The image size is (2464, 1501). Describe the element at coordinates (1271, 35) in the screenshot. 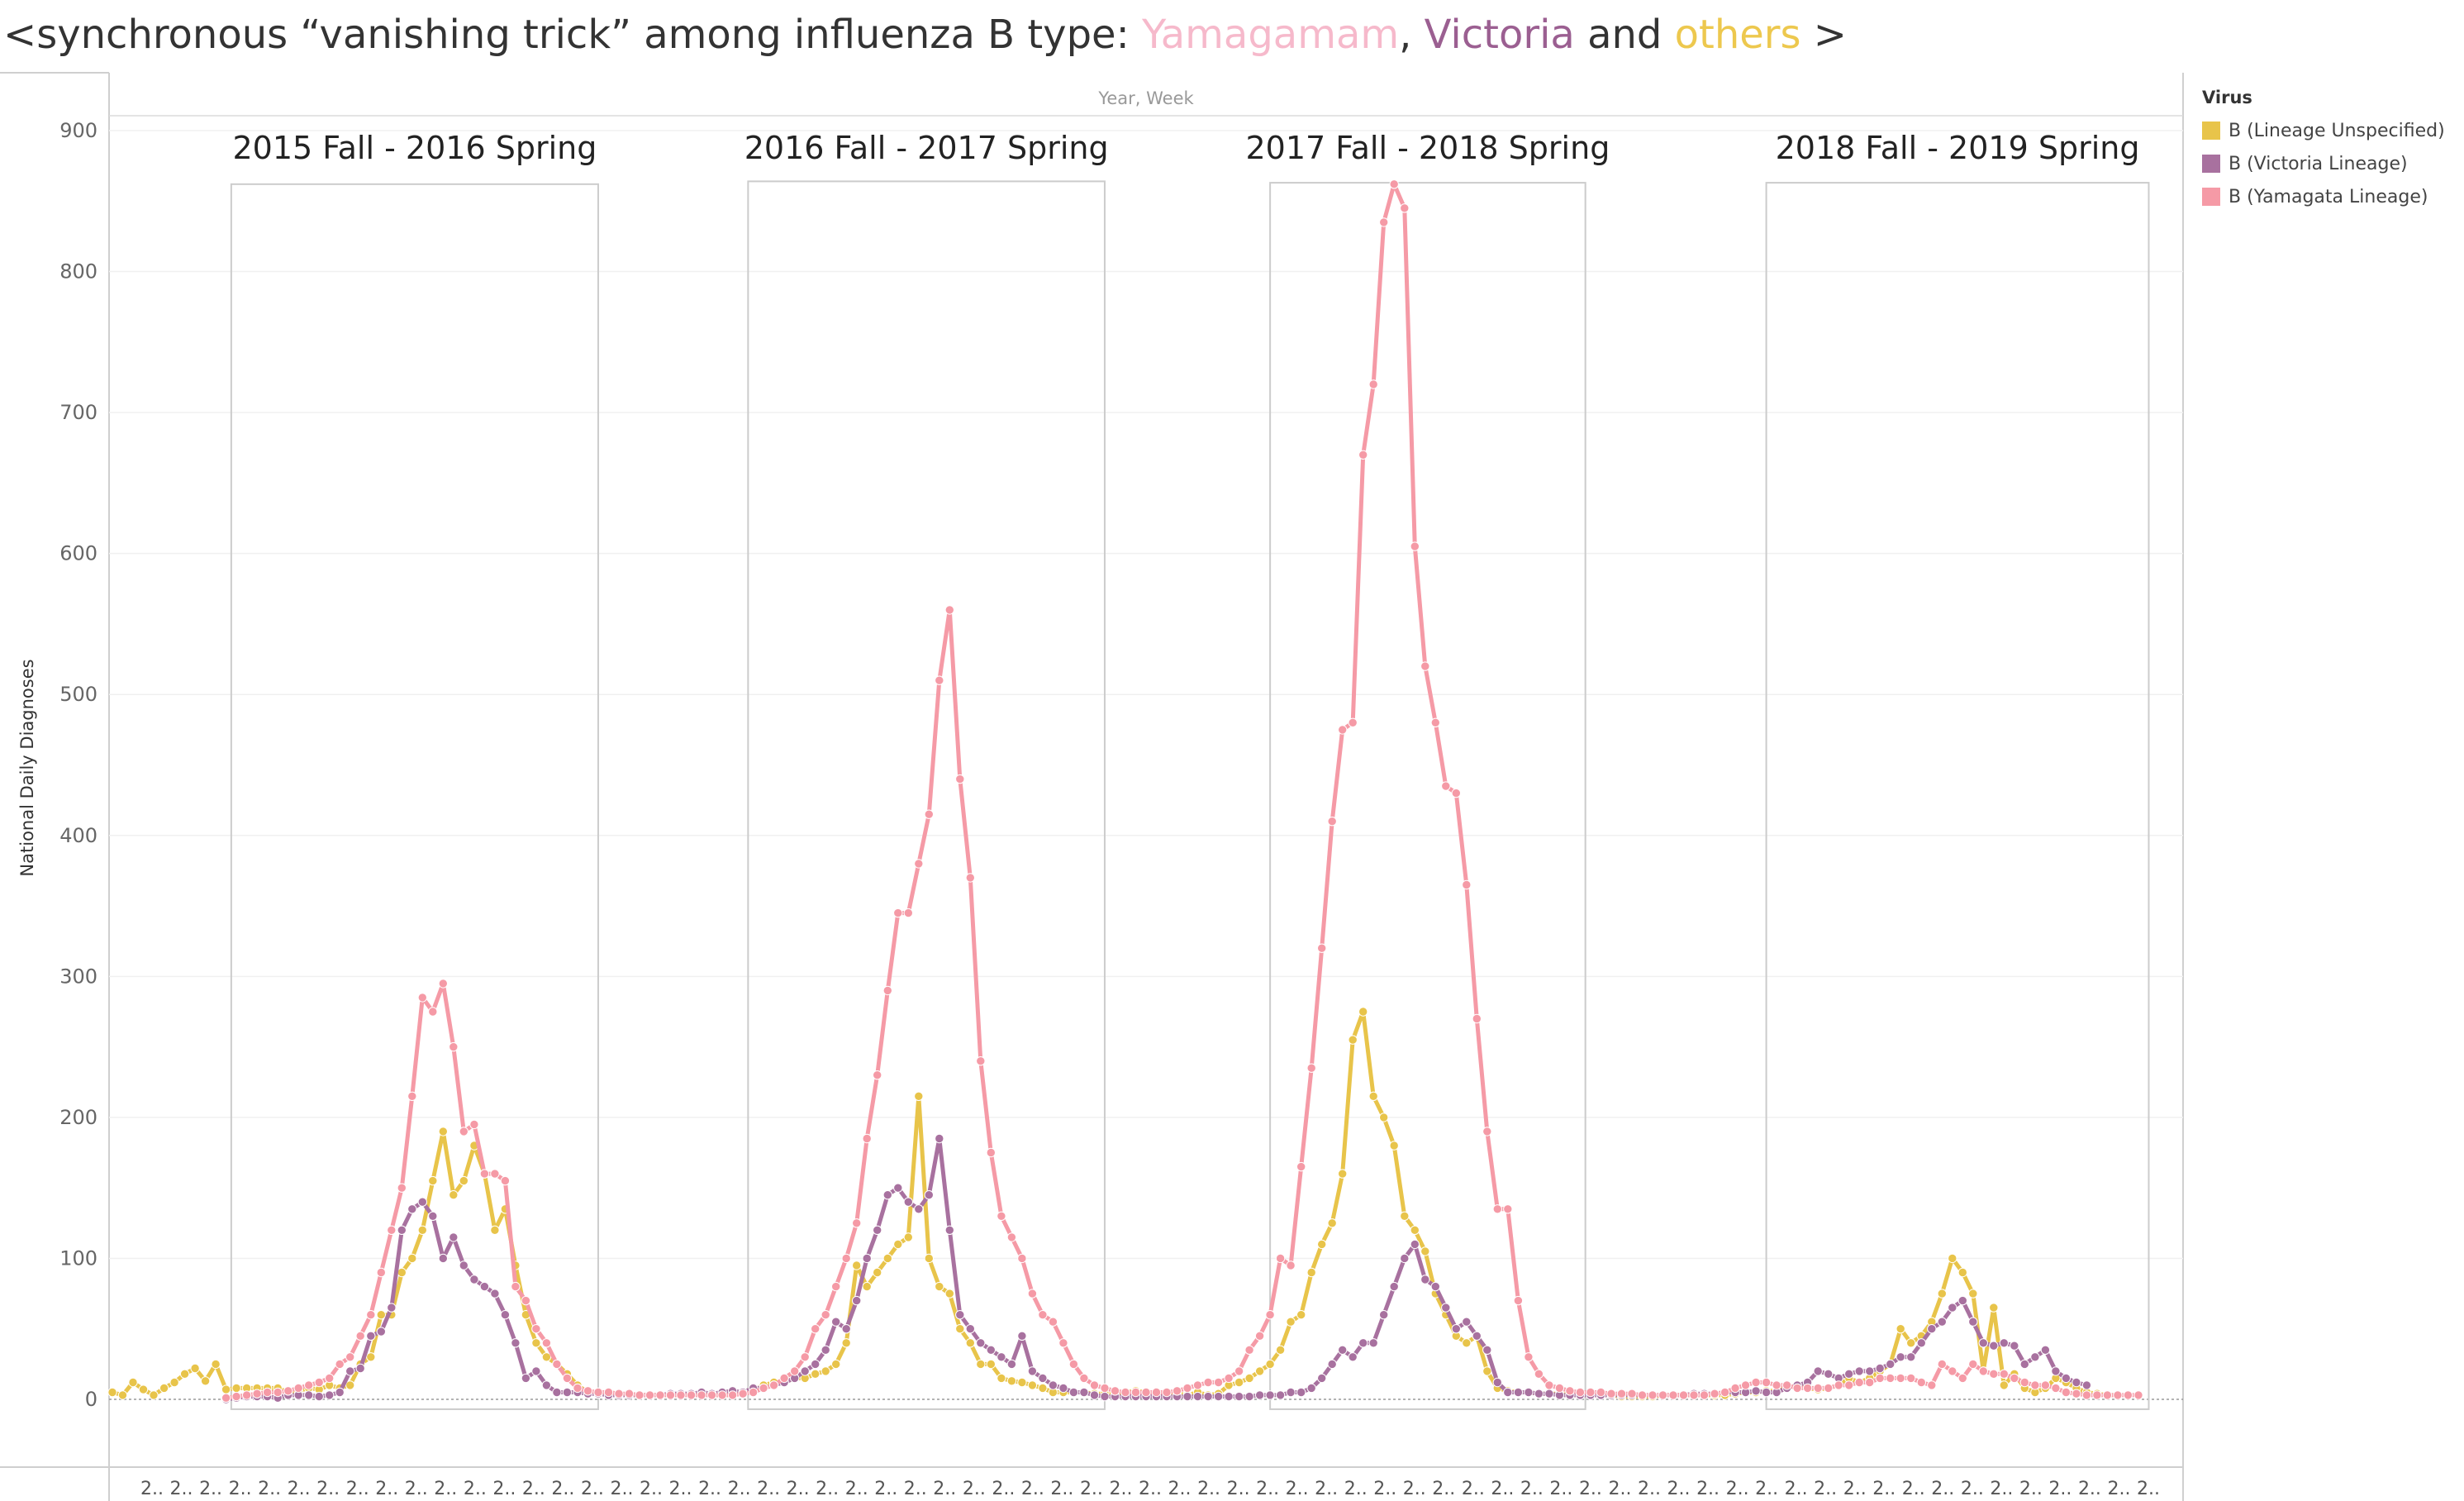

I see `title-yamagata: Yamagamam` at that location.